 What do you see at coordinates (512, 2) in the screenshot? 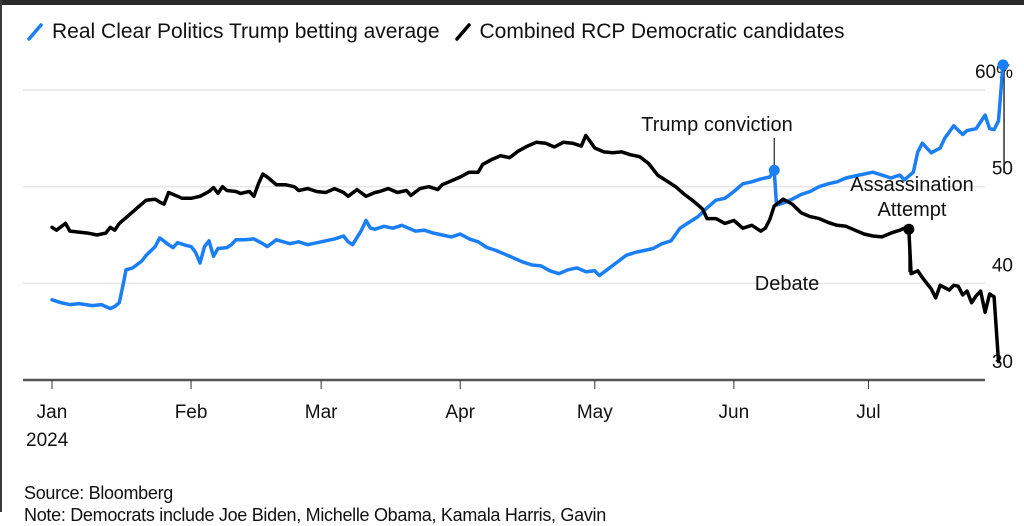
I see `window-top-border` at bounding box center [512, 2].